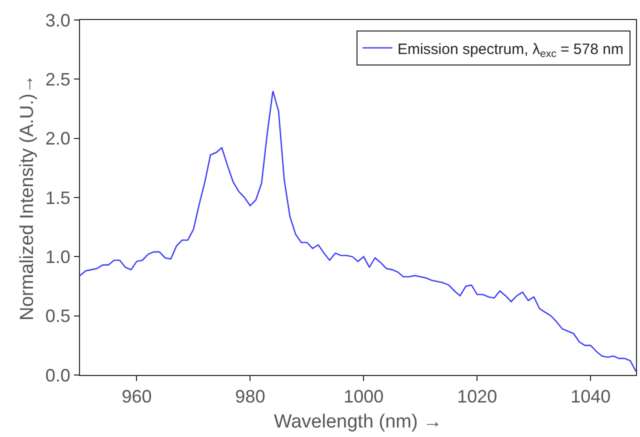  What do you see at coordinates (57, 198) in the screenshot?
I see `y-tick-label: 1.5` at bounding box center [57, 198].